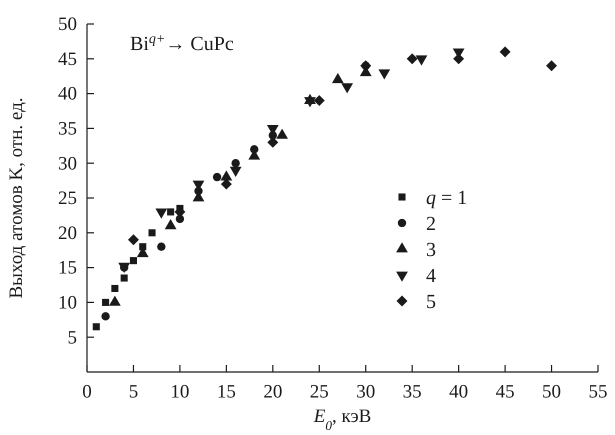 This screenshot has height=435, width=615. I want to click on y-tick-label: 25, so click(67, 199).